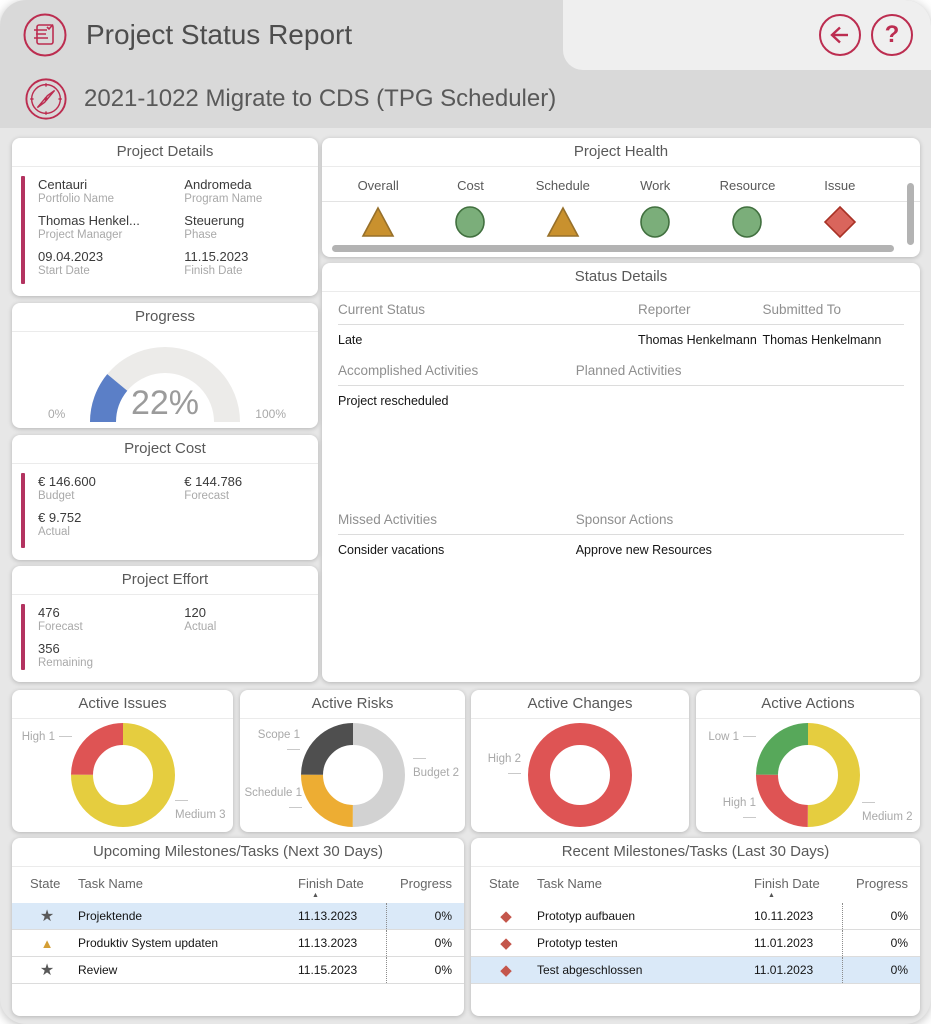 Image resolution: width=931 pixels, height=1024 pixels. Describe the element at coordinates (244, 488) in the screenshot. I see `field-forecast: € 144.786 Forecast` at that location.